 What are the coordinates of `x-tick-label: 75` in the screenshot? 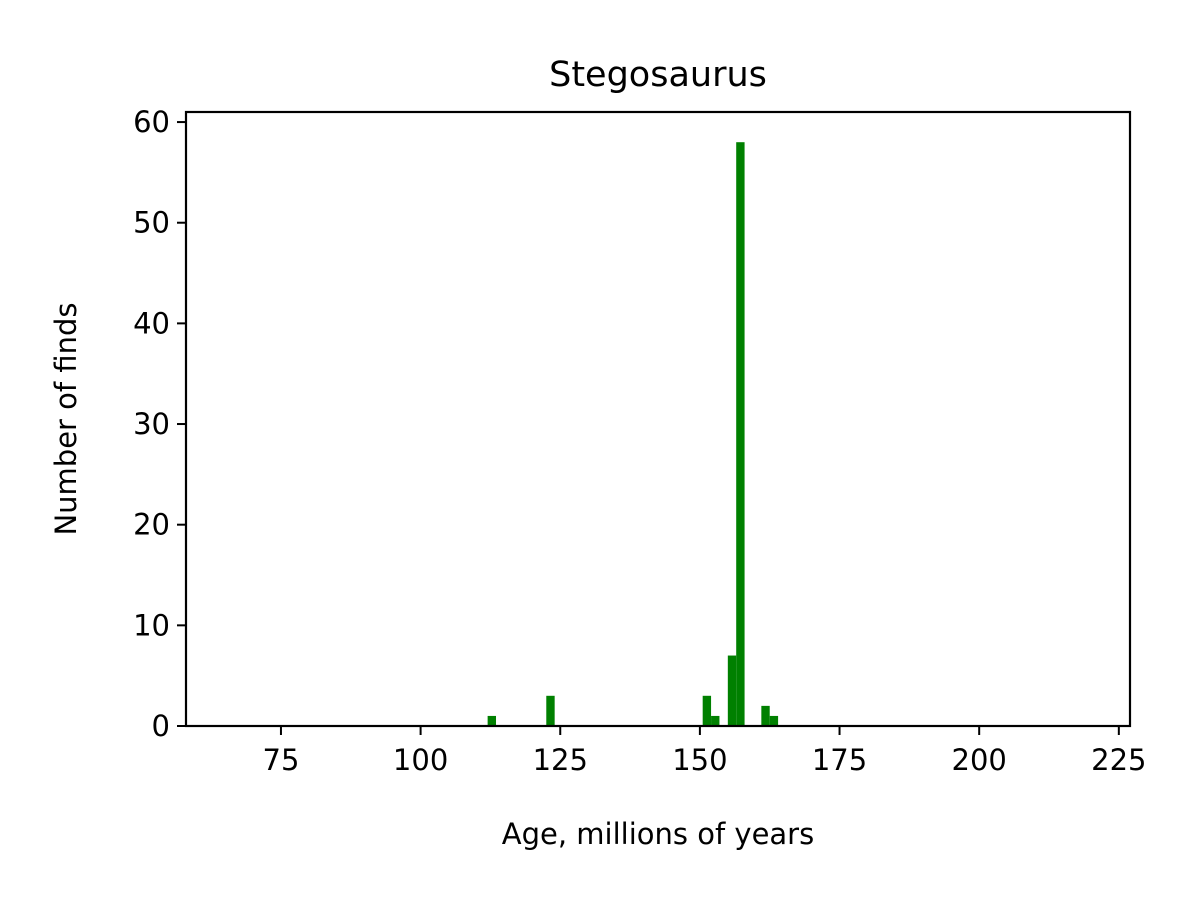 It's located at (281, 760).